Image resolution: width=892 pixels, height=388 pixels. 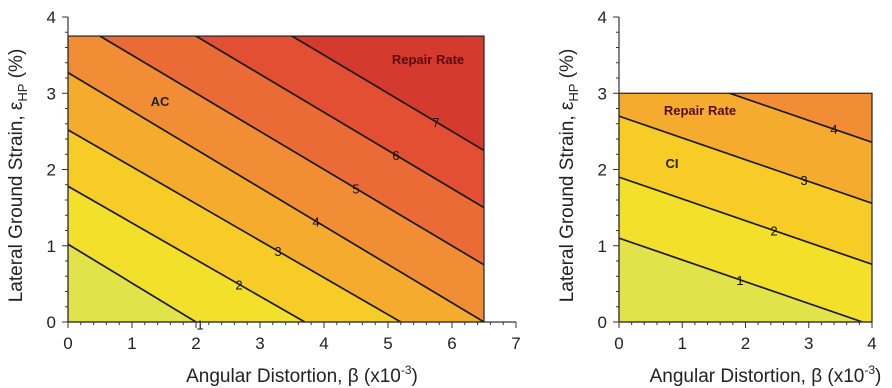 What do you see at coordinates (355, 189) in the screenshot?
I see `contour-label-5: 5` at bounding box center [355, 189].